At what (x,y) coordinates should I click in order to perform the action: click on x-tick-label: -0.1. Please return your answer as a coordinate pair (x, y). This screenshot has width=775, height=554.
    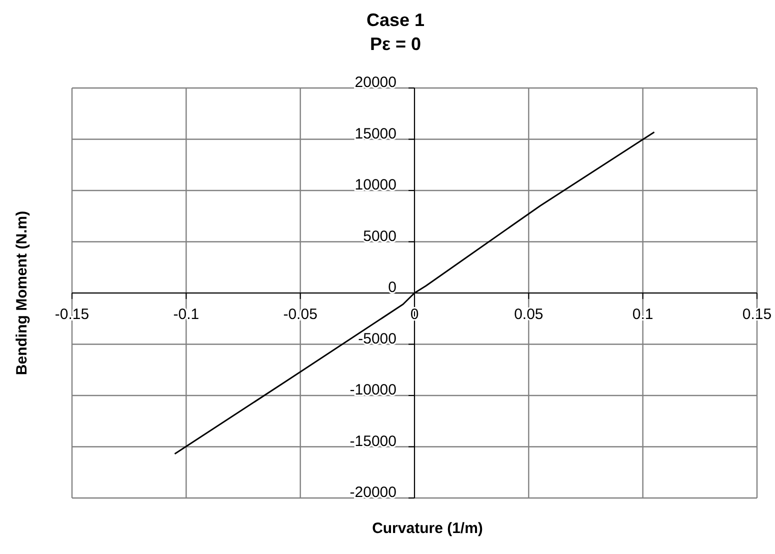
    Looking at the image, I should click on (186, 314).